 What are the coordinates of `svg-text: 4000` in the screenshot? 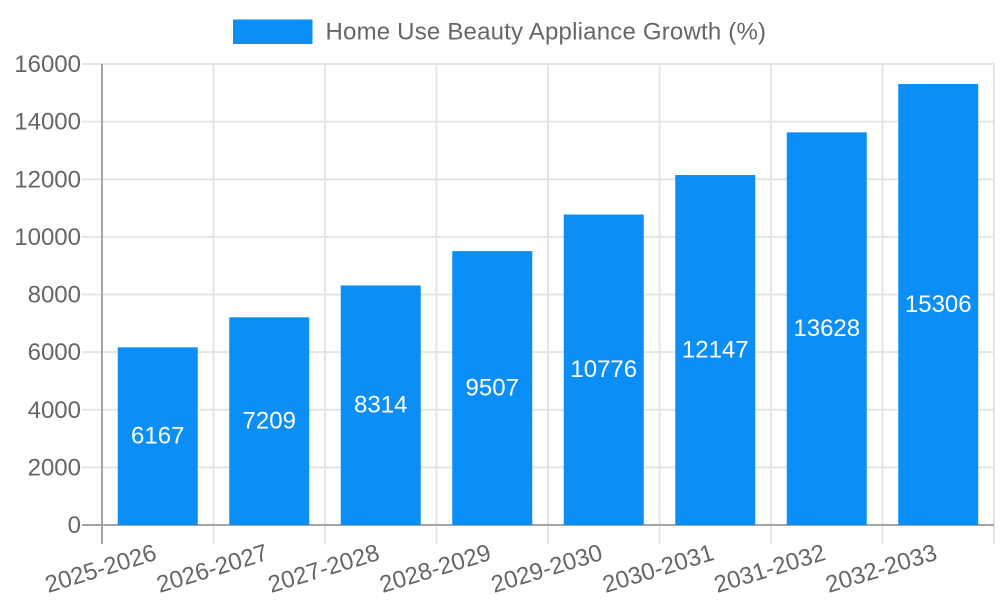 It's located at (54, 410).